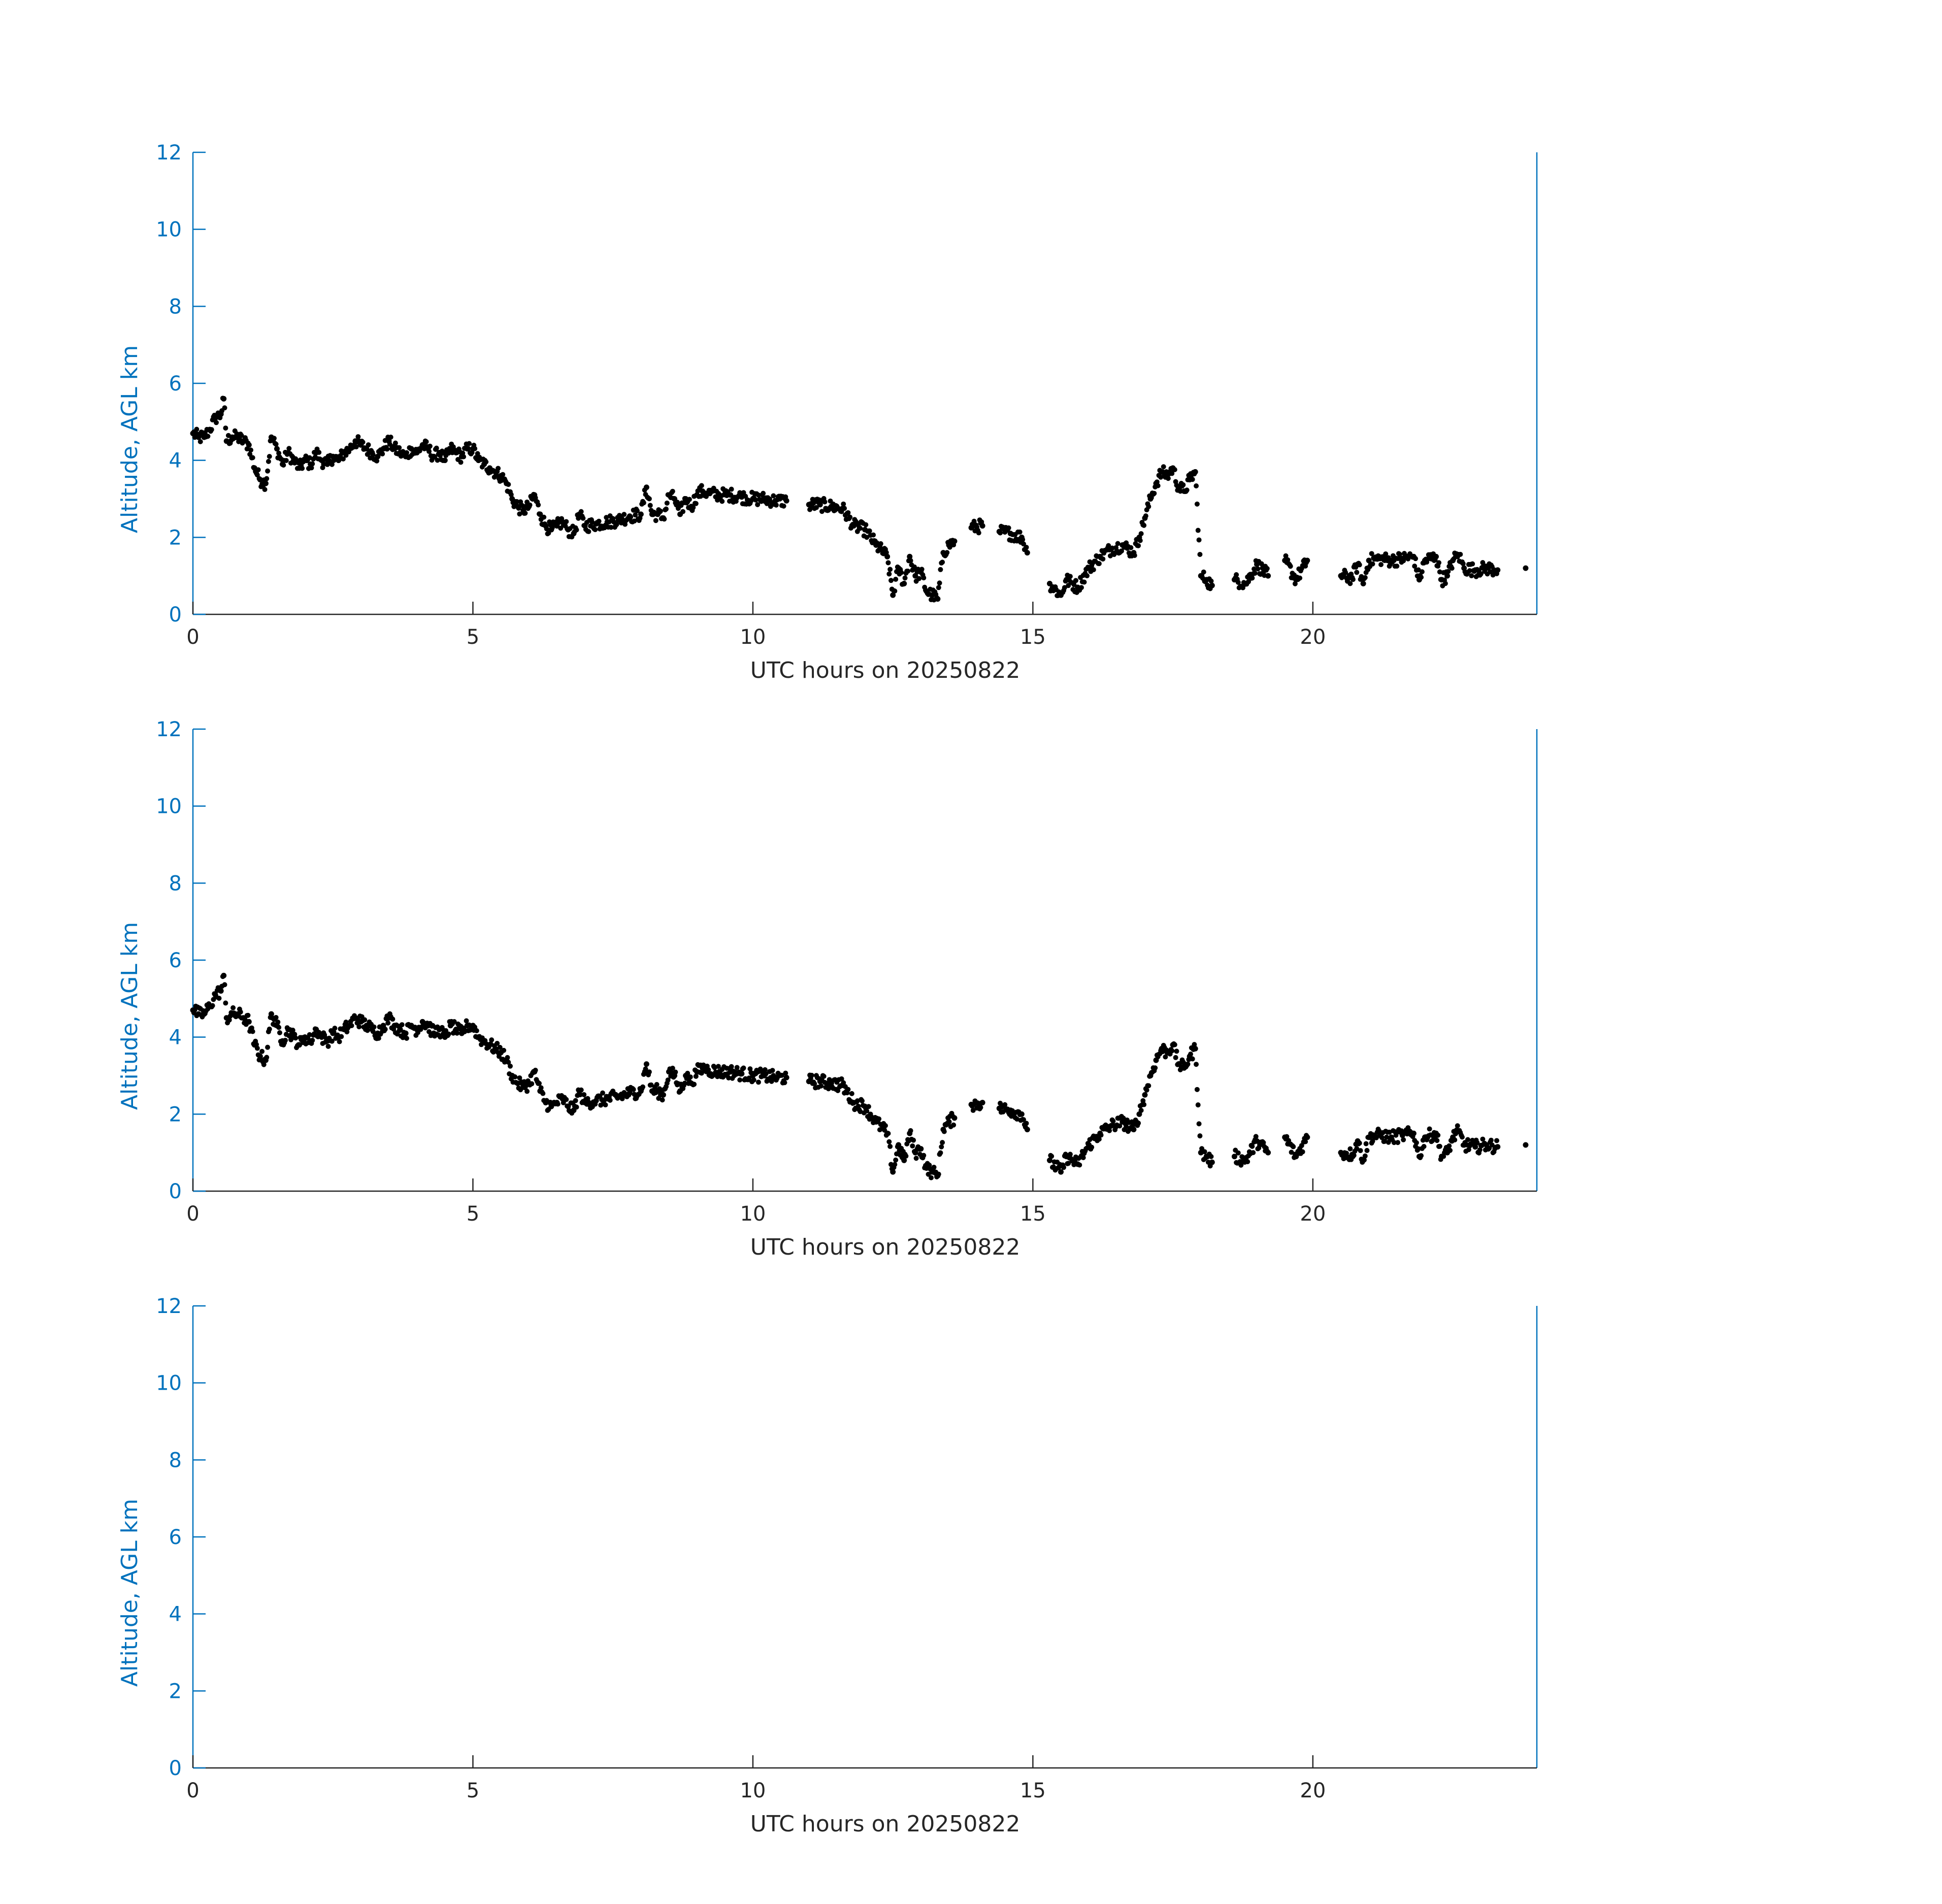 Image resolution: width=1942 pixels, height=1904 pixels. Describe the element at coordinates (192, 1791) in the screenshot. I see `x-tick-label: 0` at that location.